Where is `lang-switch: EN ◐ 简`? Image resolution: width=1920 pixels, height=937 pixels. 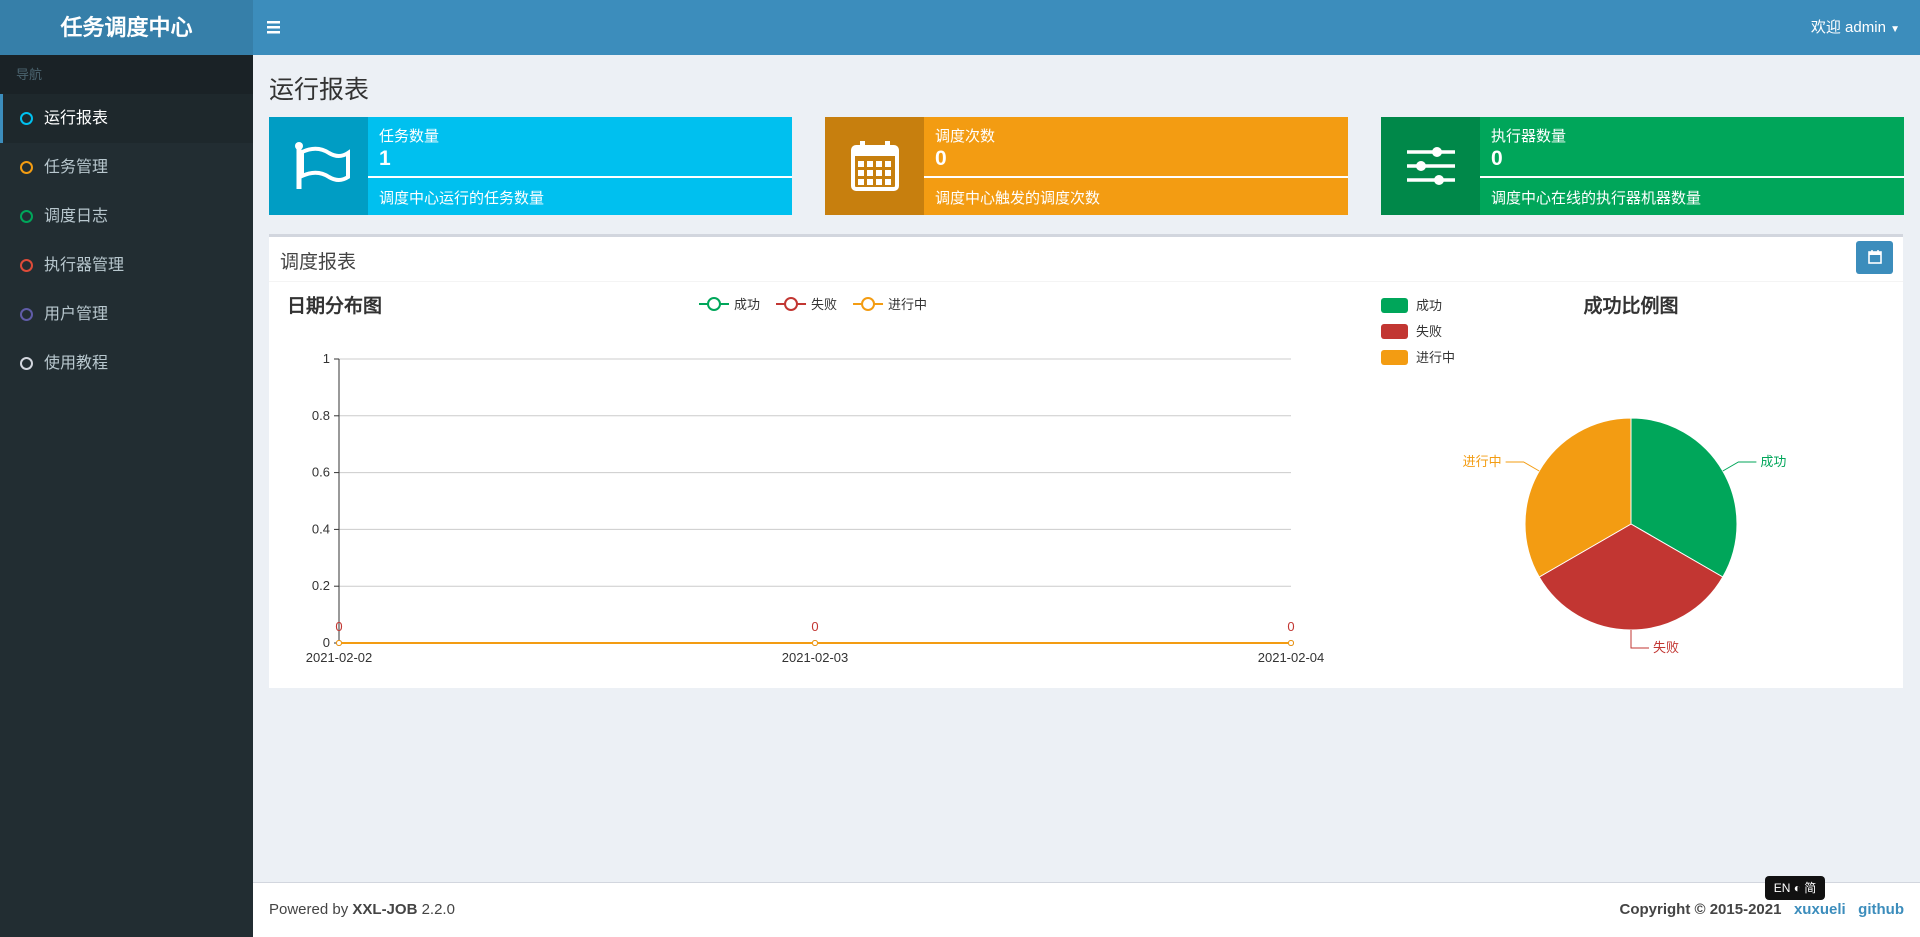 lang-switch: EN ◐ 简 is located at coordinates (1795, 888).